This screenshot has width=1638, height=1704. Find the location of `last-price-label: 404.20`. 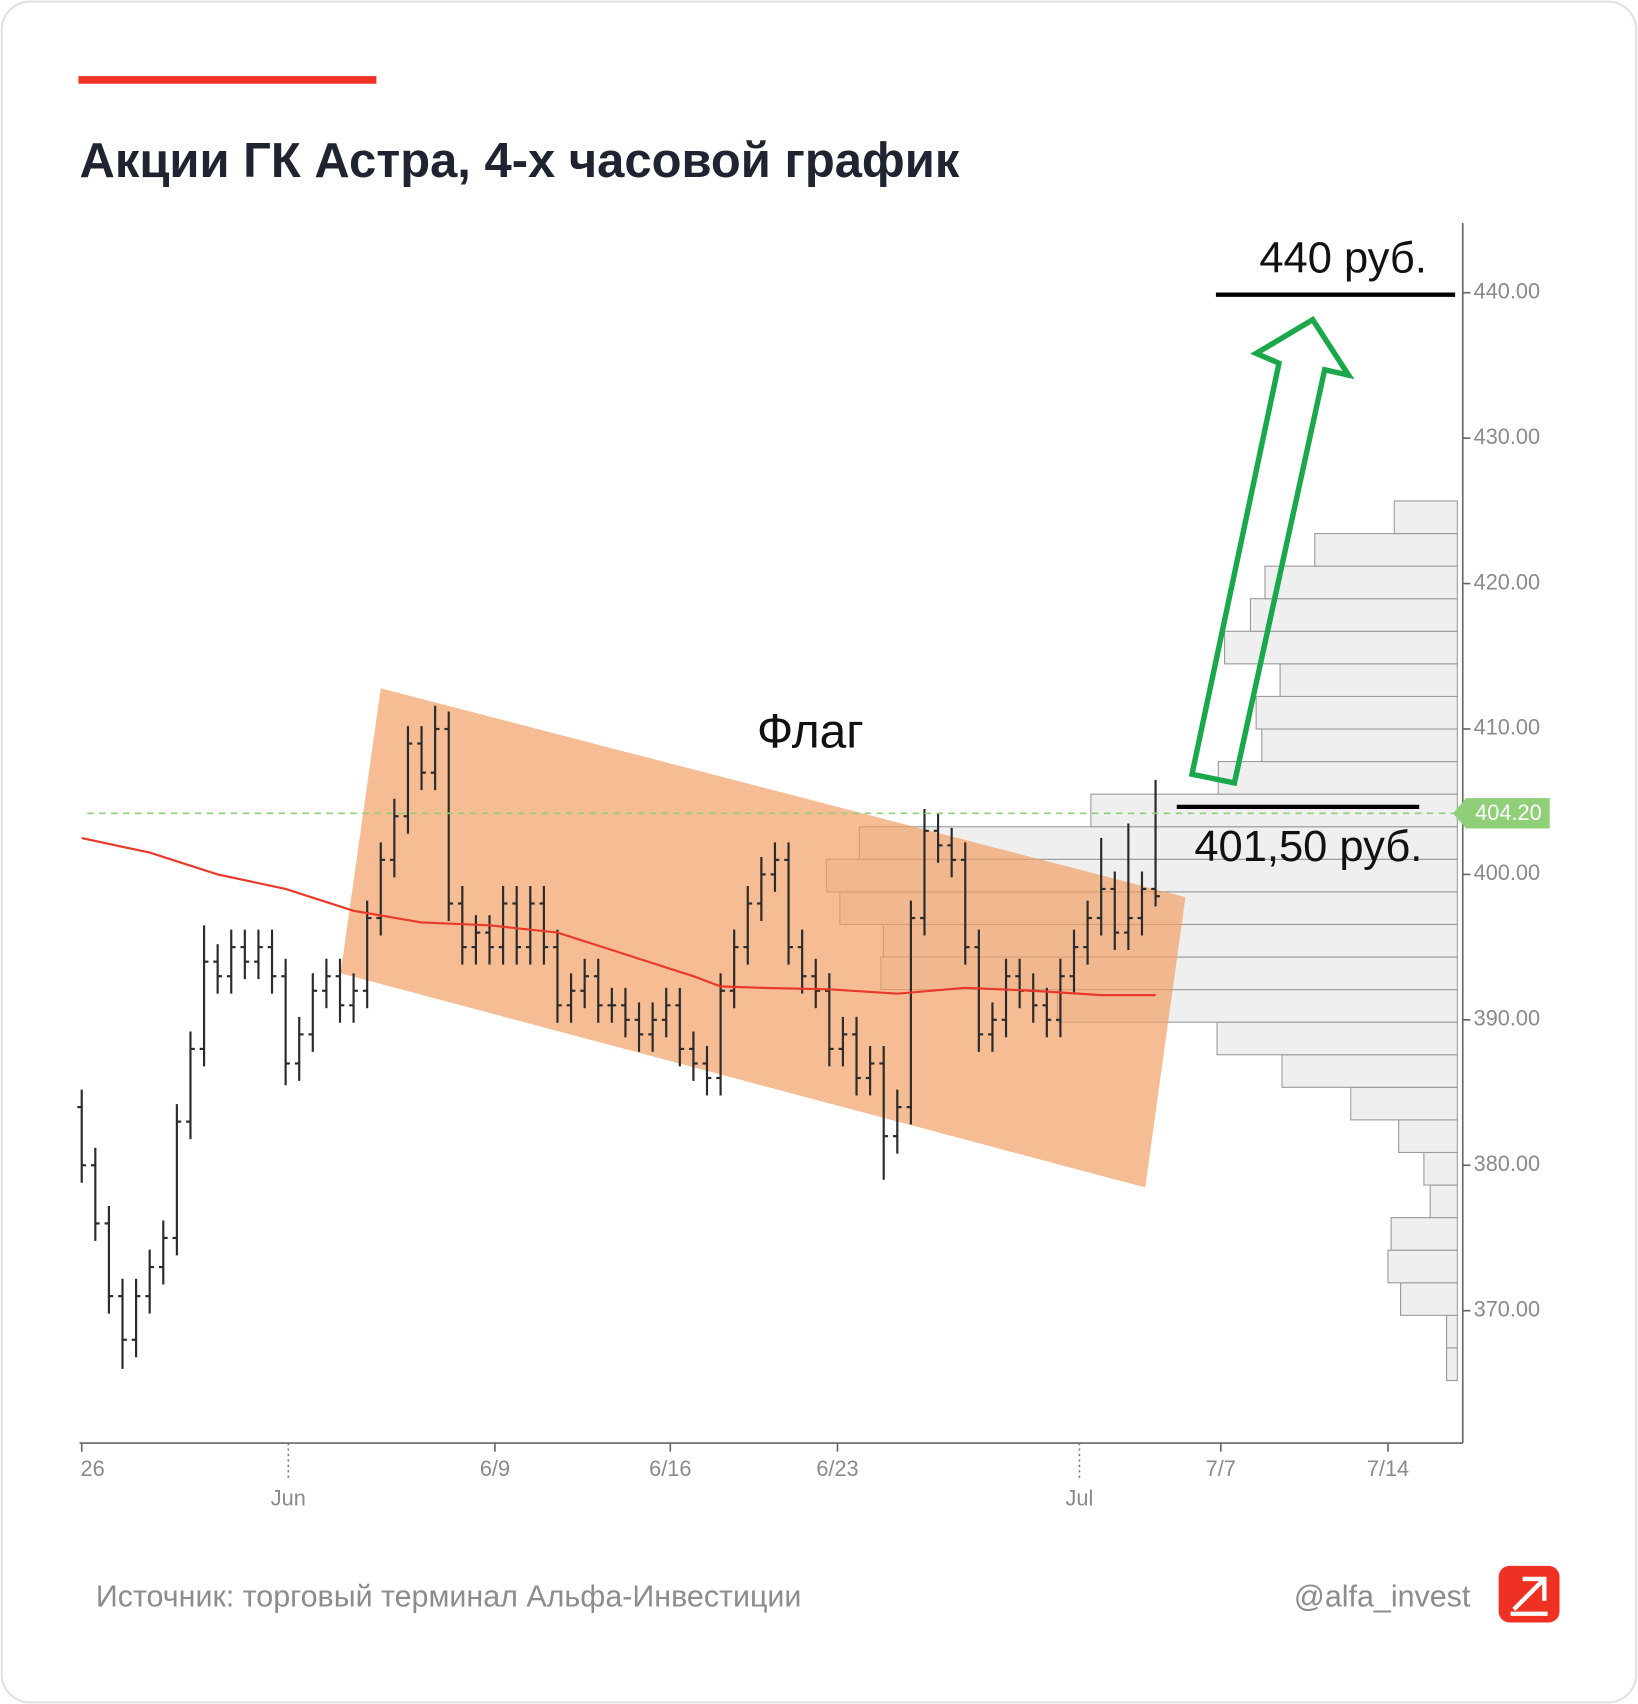

last-price-label: 404.20 is located at coordinates (1508, 812).